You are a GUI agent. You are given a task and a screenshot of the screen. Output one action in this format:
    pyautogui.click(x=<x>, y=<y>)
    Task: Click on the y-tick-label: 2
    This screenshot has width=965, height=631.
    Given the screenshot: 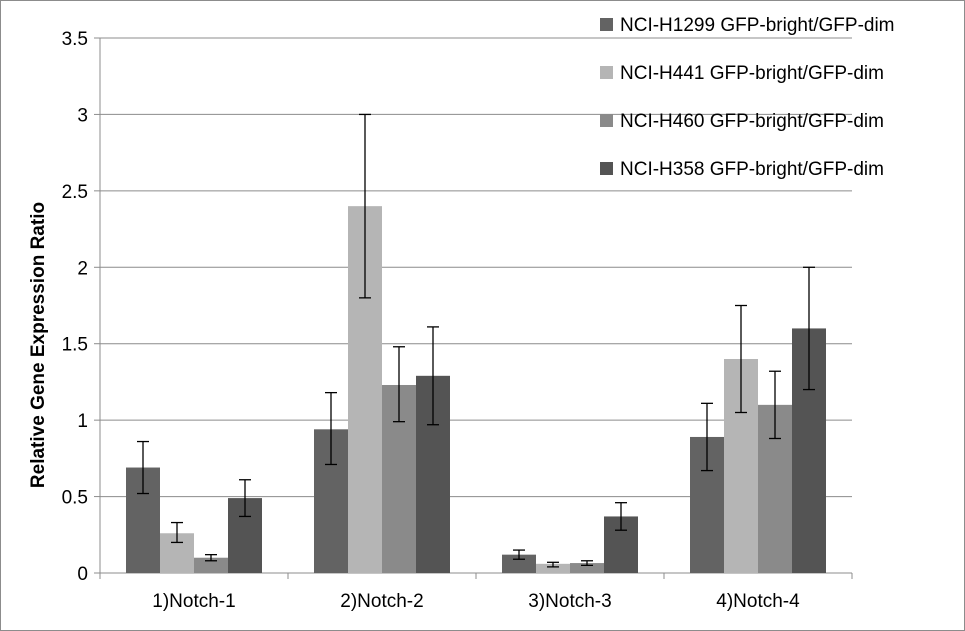 What is the action you would take?
    pyautogui.click(x=82, y=268)
    